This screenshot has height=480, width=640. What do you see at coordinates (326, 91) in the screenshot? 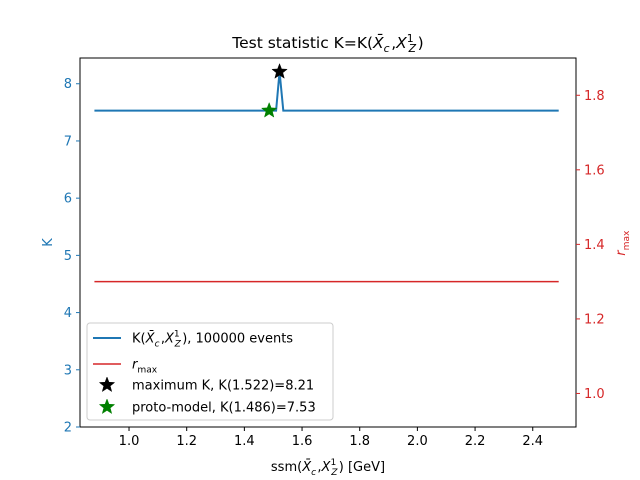
I see `k-series-line` at bounding box center [326, 91].